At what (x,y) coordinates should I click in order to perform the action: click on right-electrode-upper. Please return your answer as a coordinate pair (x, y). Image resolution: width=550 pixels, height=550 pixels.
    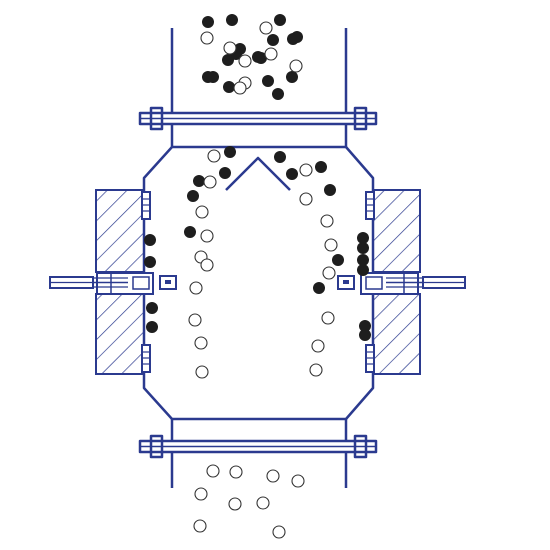
    Looking at the image, I should click on (396, 231).